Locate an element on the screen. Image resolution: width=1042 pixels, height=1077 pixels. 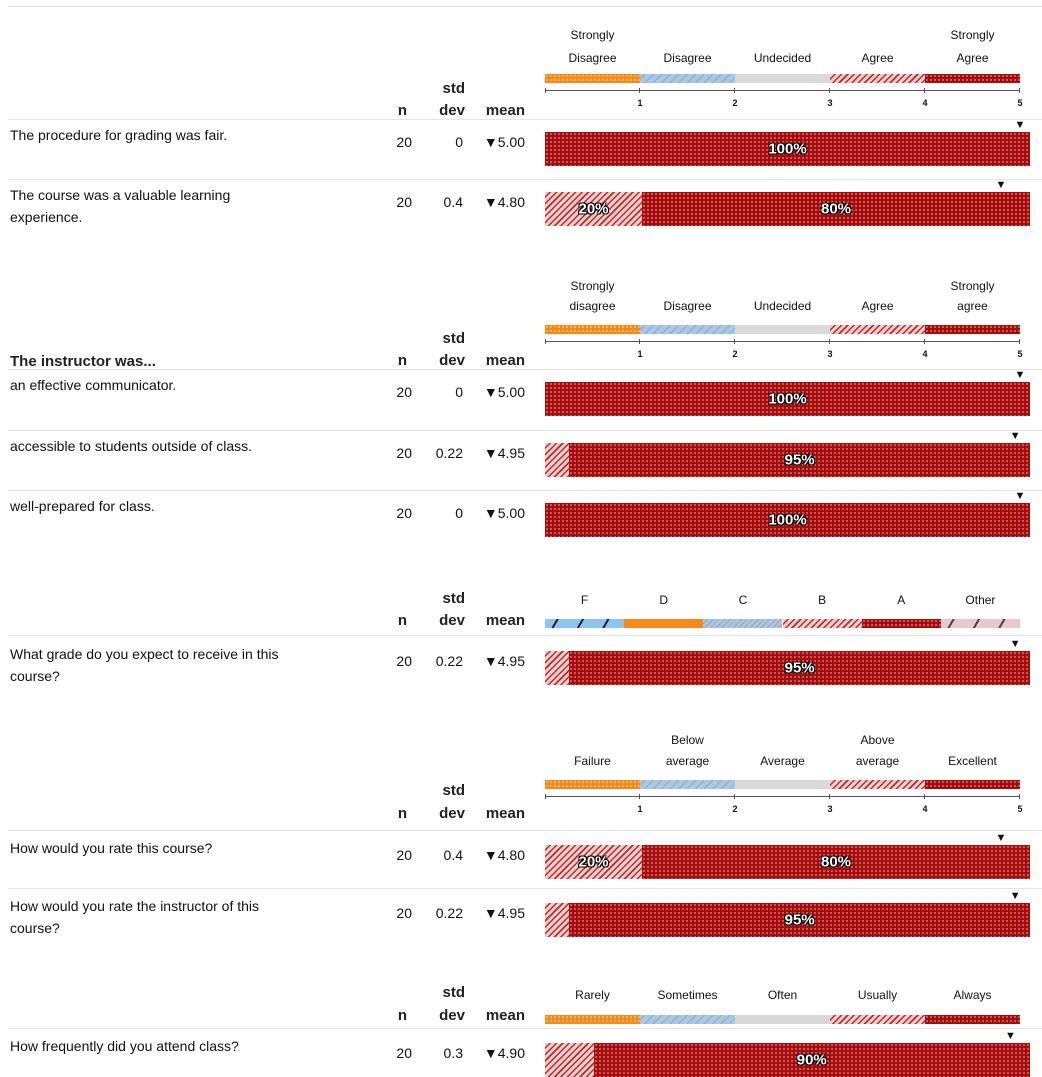
scale-label: average is located at coordinates (877, 761).